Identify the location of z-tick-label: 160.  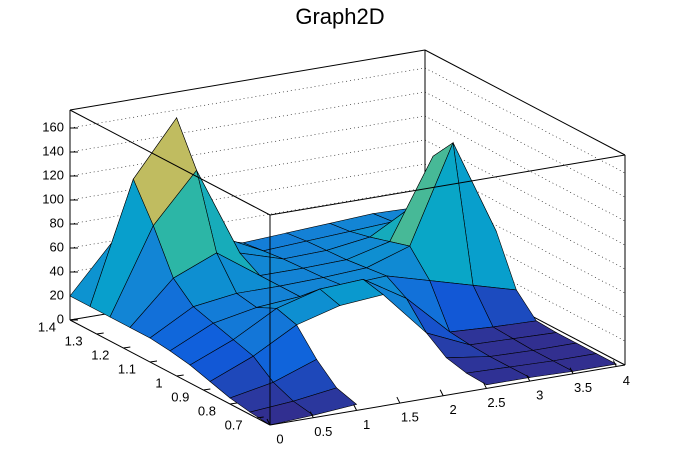
(53, 126).